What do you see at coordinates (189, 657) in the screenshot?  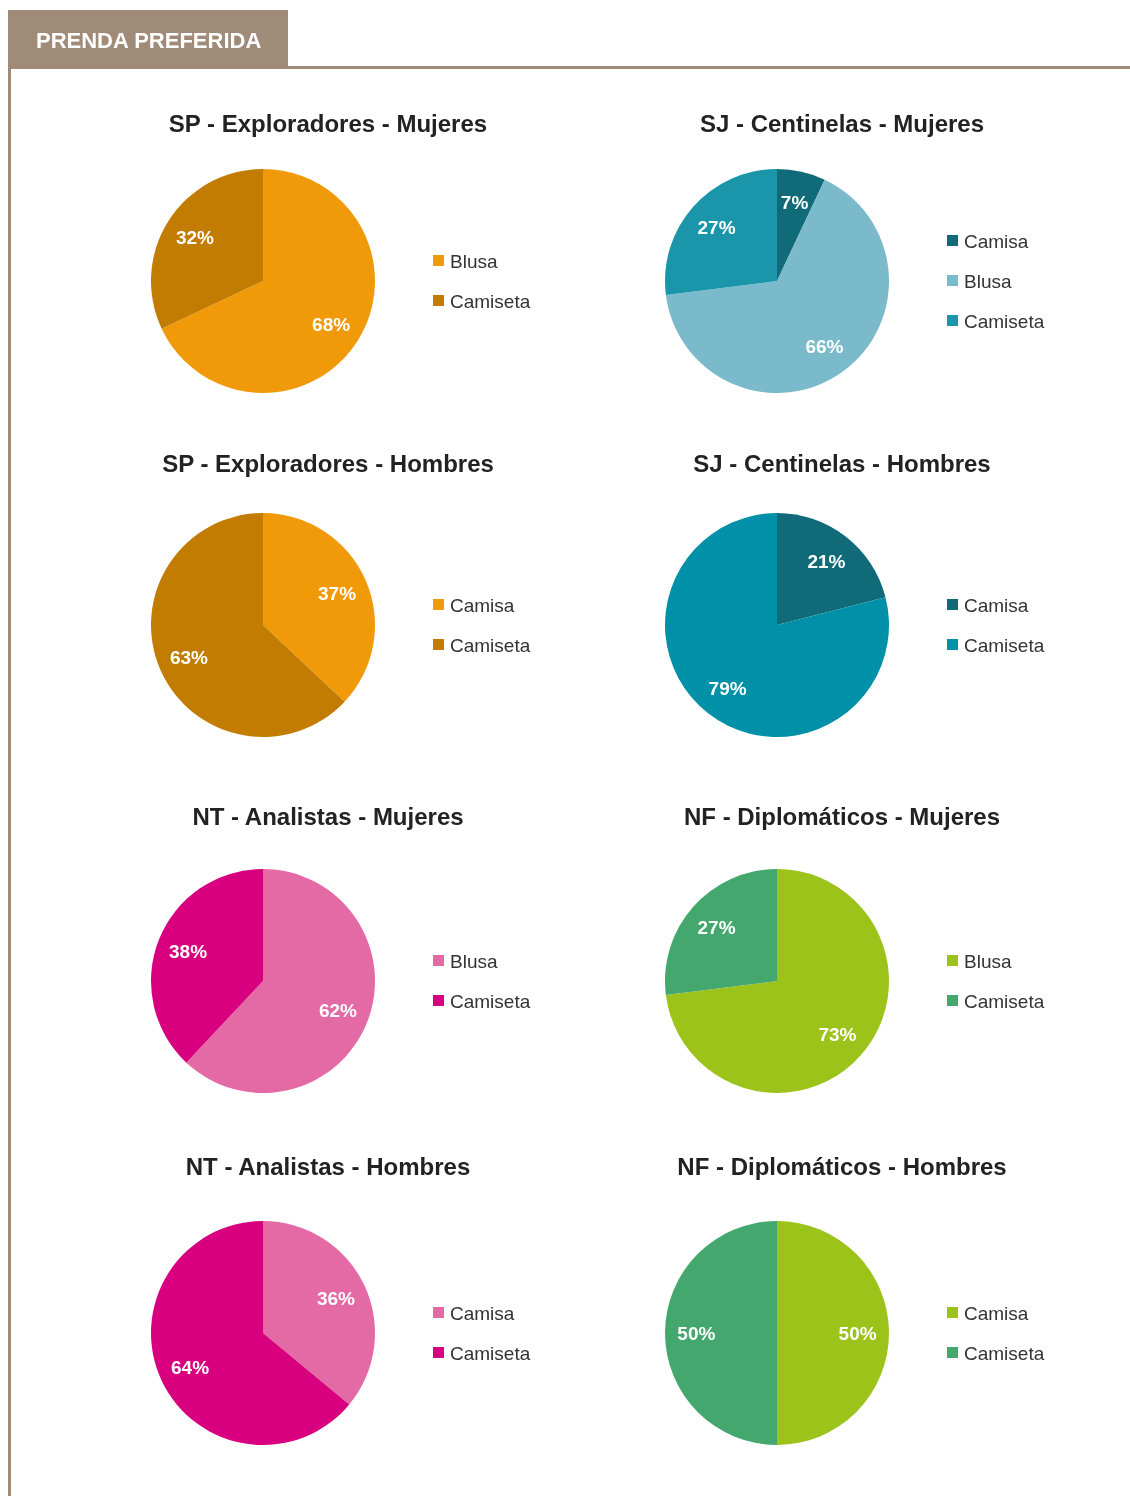 I see `data-label: 63%` at bounding box center [189, 657].